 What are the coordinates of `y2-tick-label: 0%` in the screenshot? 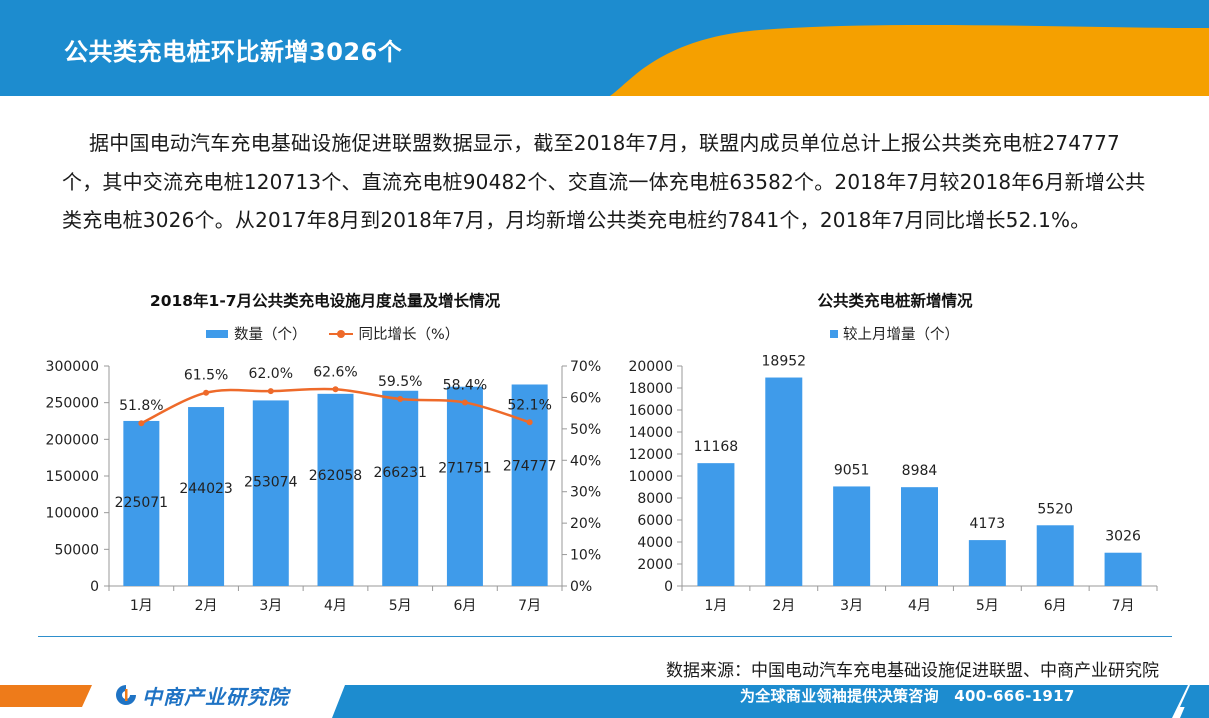 It's located at (581, 587).